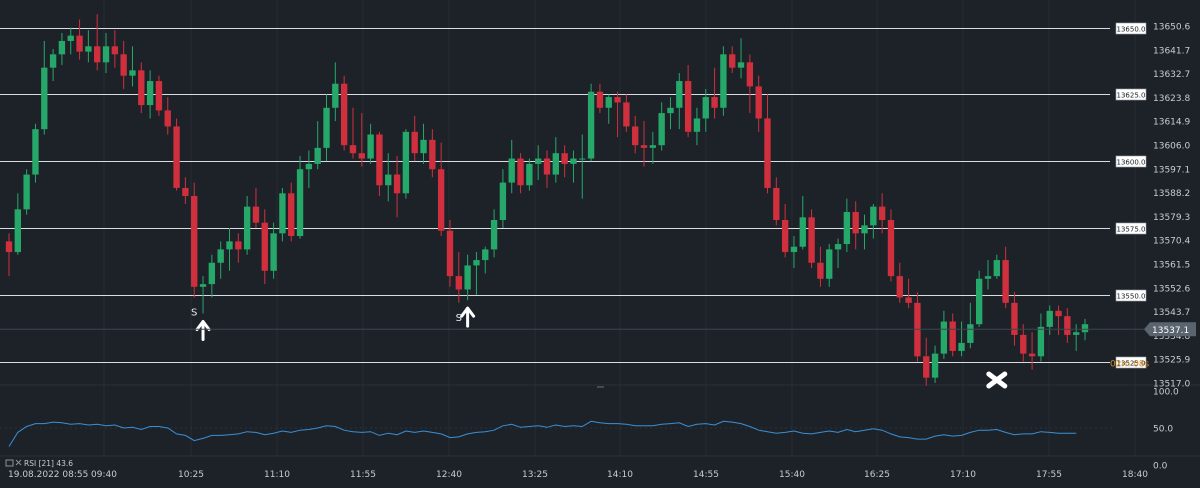 This screenshot has height=488, width=1200. Describe the element at coordinates (191, 475) in the screenshot. I see `time-tick-label: 10:25` at that location.